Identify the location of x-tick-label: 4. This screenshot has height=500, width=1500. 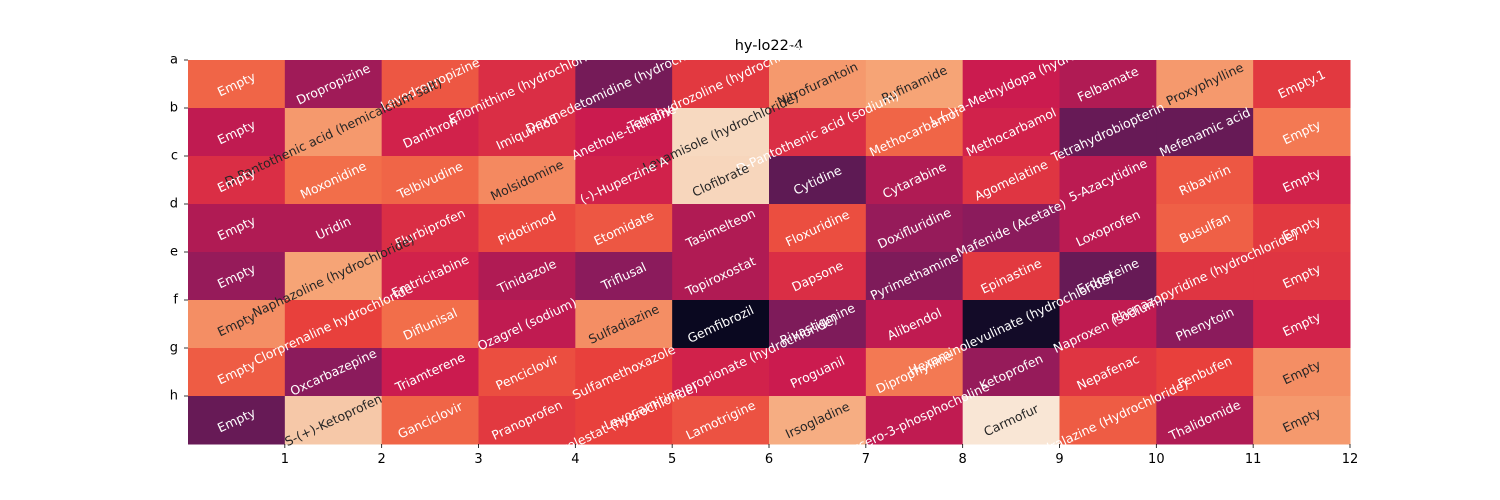
(575, 459).